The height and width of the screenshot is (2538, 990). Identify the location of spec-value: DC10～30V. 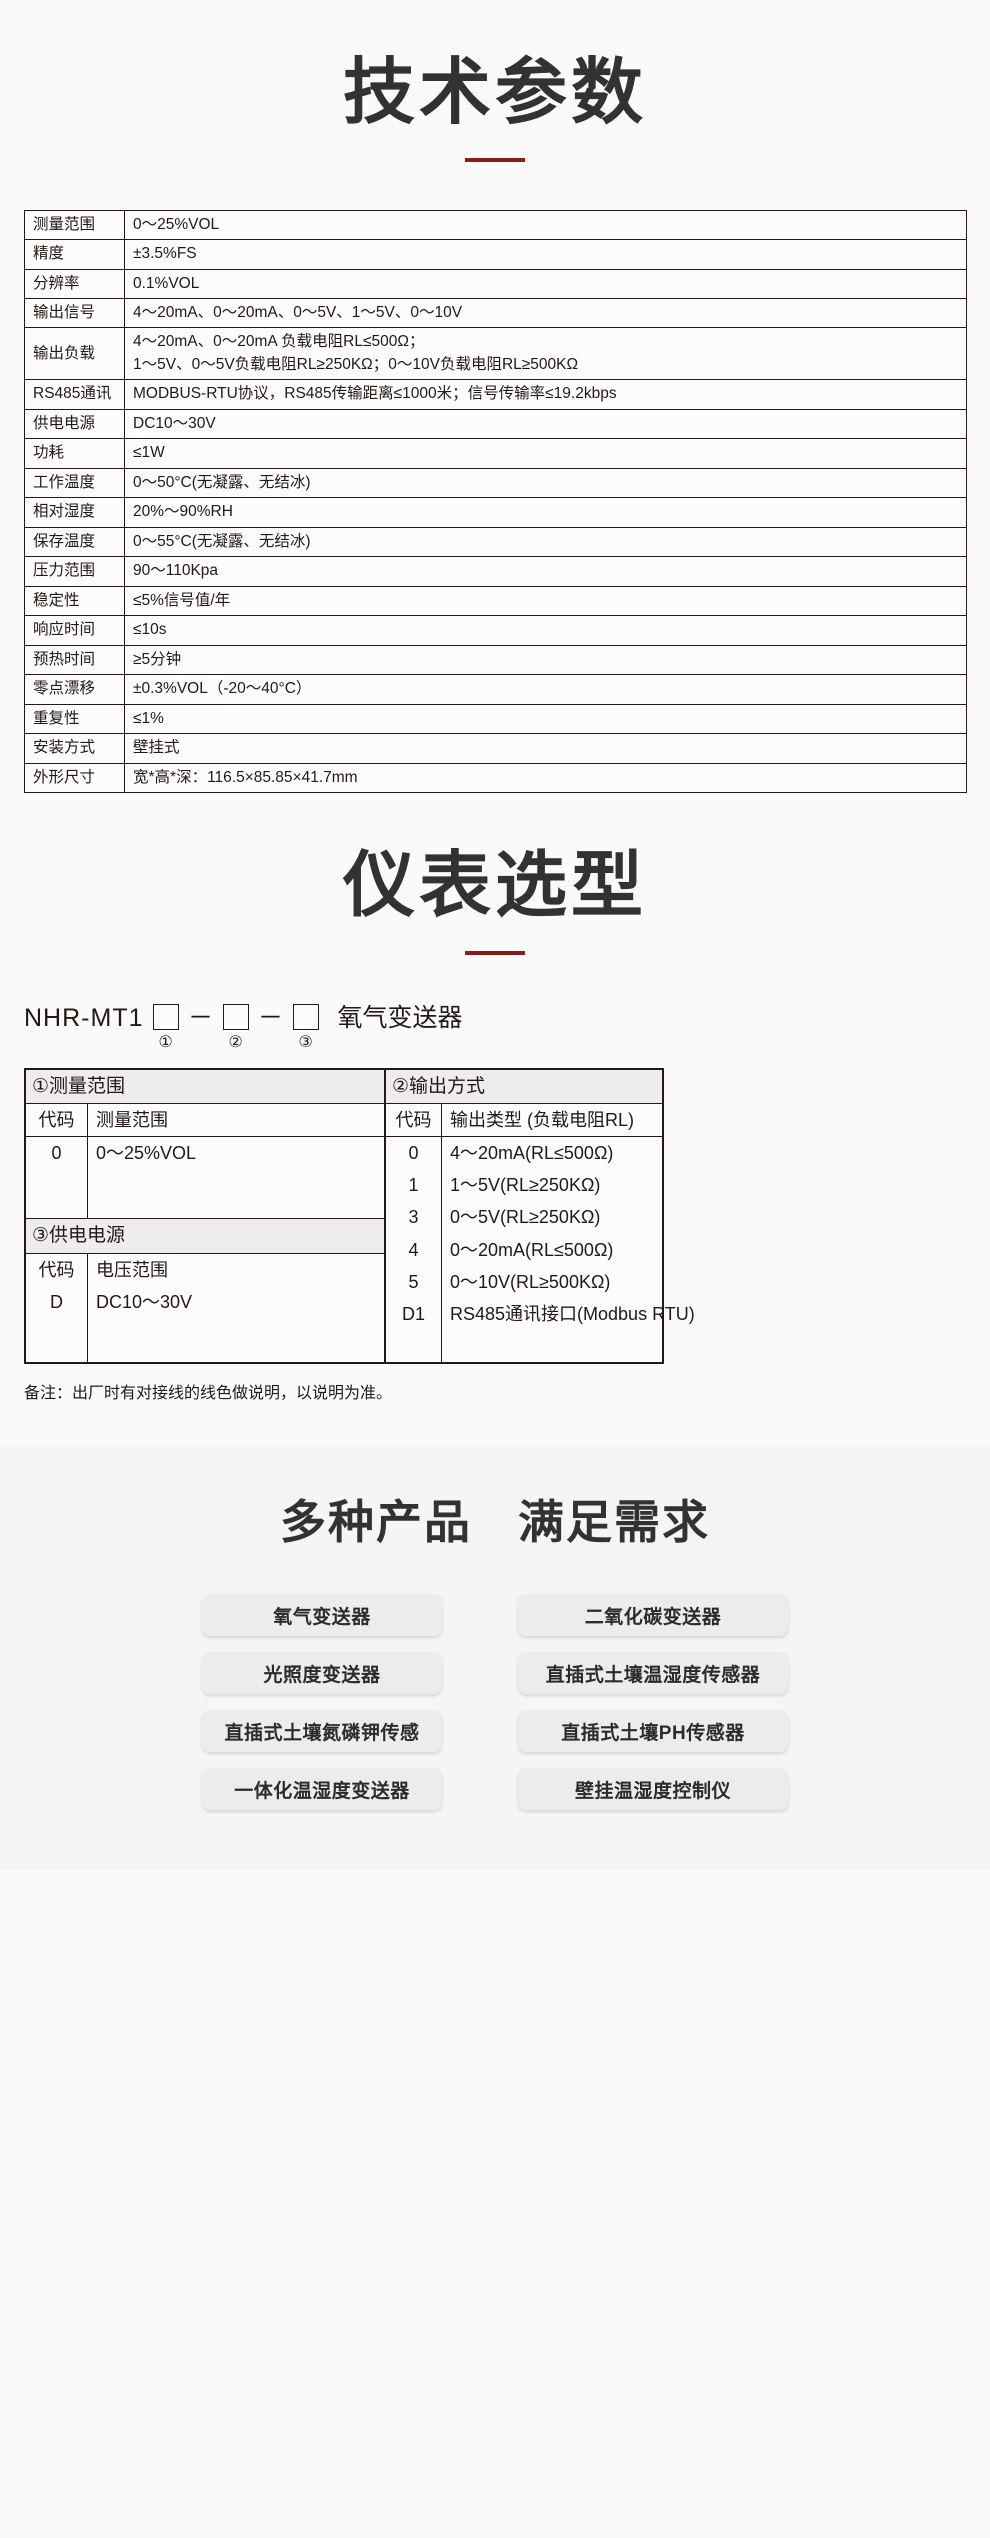
(545, 424).